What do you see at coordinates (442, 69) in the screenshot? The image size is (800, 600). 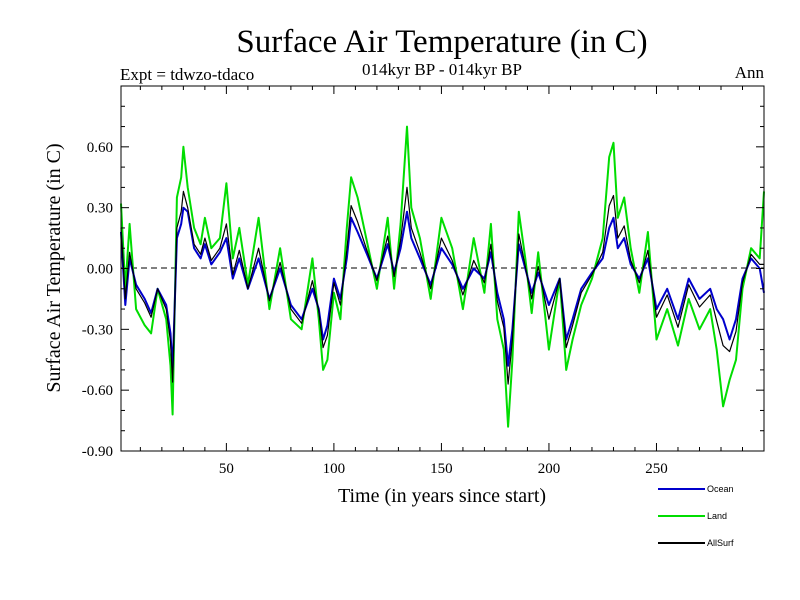 I see `chart-subtitle: 014kyr BP - 014kyr BP` at bounding box center [442, 69].